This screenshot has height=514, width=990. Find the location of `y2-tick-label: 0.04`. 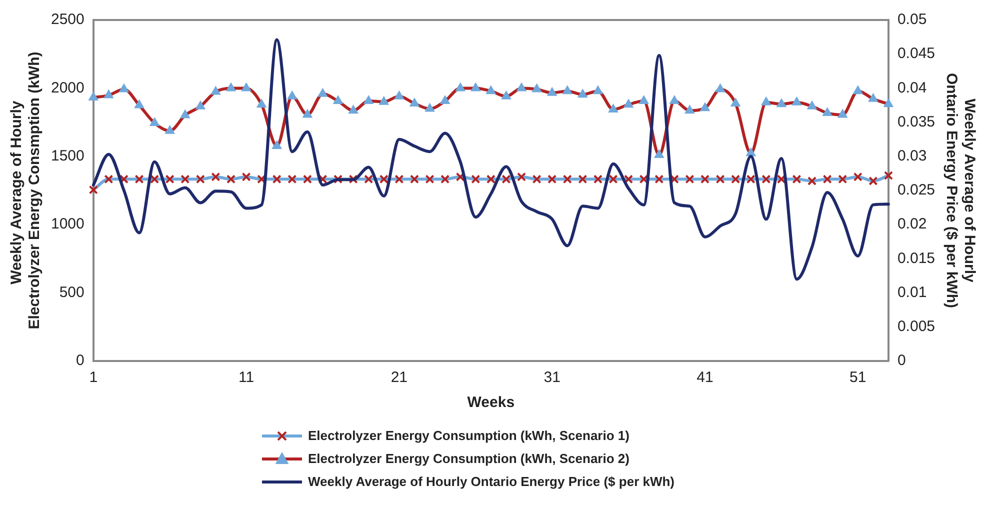

y2-tick-label: 0.04 is located at coordinates (912, 87).